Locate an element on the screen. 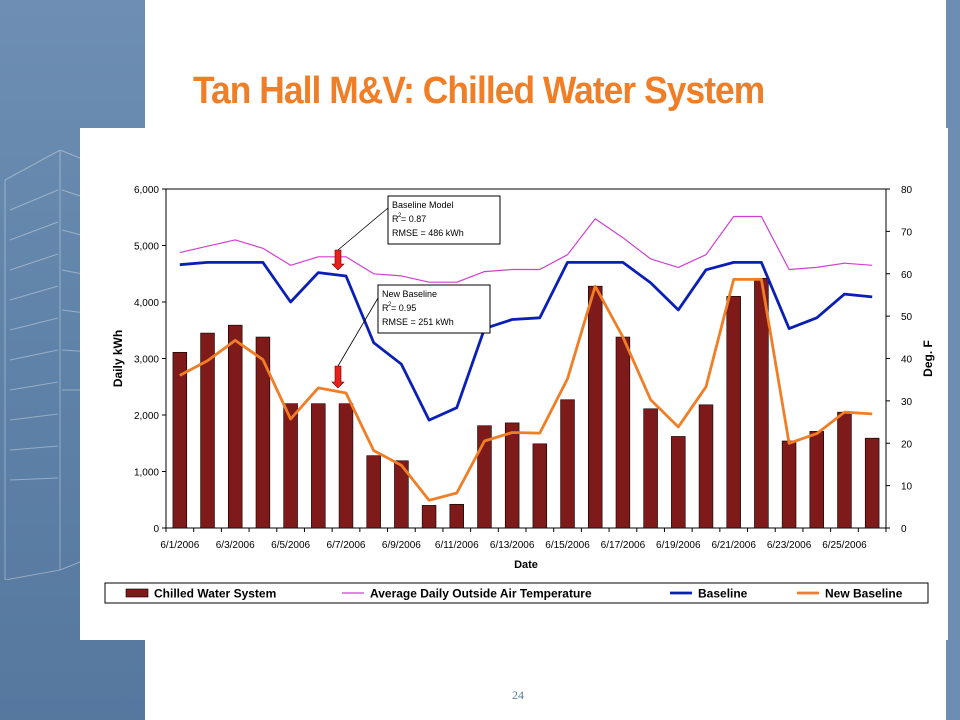 The width and height of the screenshot is (960, 720). x-tick-label: 6/9/2006 is located at coordinates (401, 545).